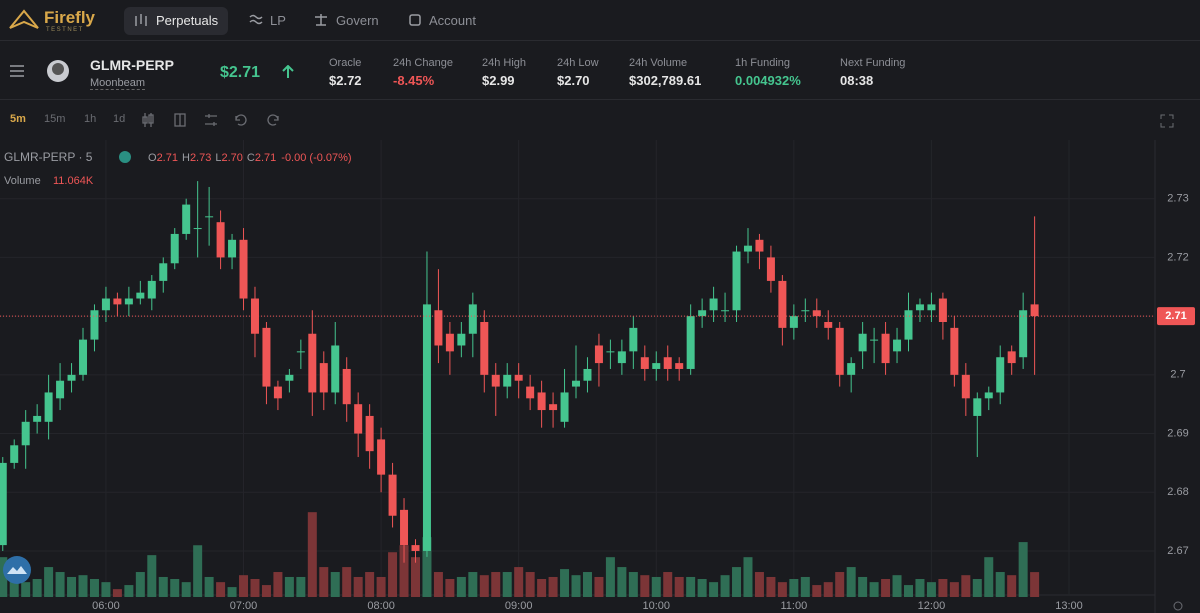  What do you see at coordinates (90, 119) in the screenshot?
I see `interval: 1h` at bounding box center [90, 119].